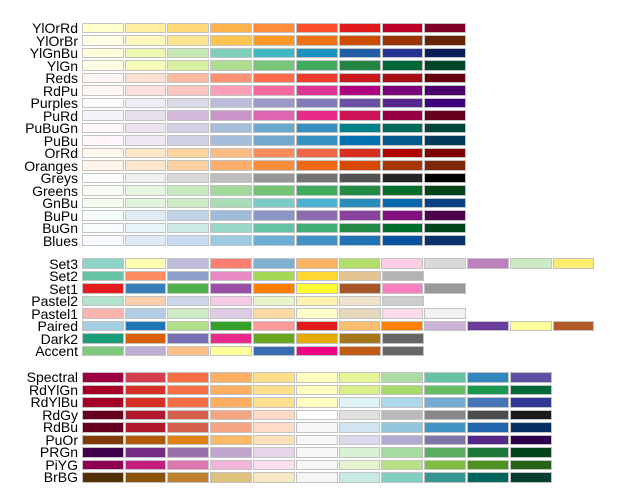 The height and width of the screenshot is (501, 625). What do you see at coordinates (51, 128) in the screenshot?
I see `palette-label: PuBuGn` at bounding box center [51, 128].